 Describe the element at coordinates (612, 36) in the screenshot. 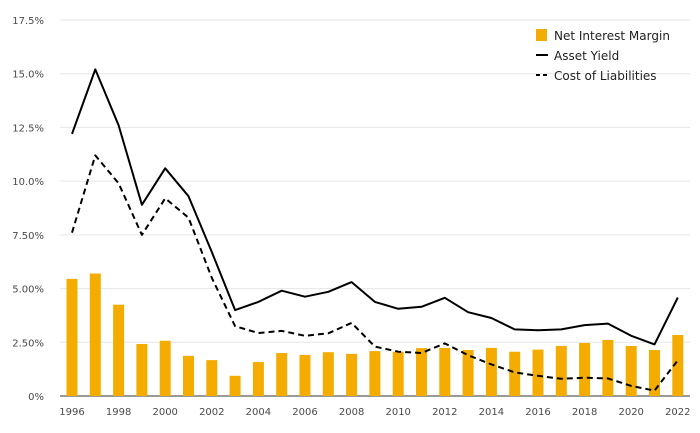

I see `legend-label-net-interest-margin: Net Interest Margin` at that location.